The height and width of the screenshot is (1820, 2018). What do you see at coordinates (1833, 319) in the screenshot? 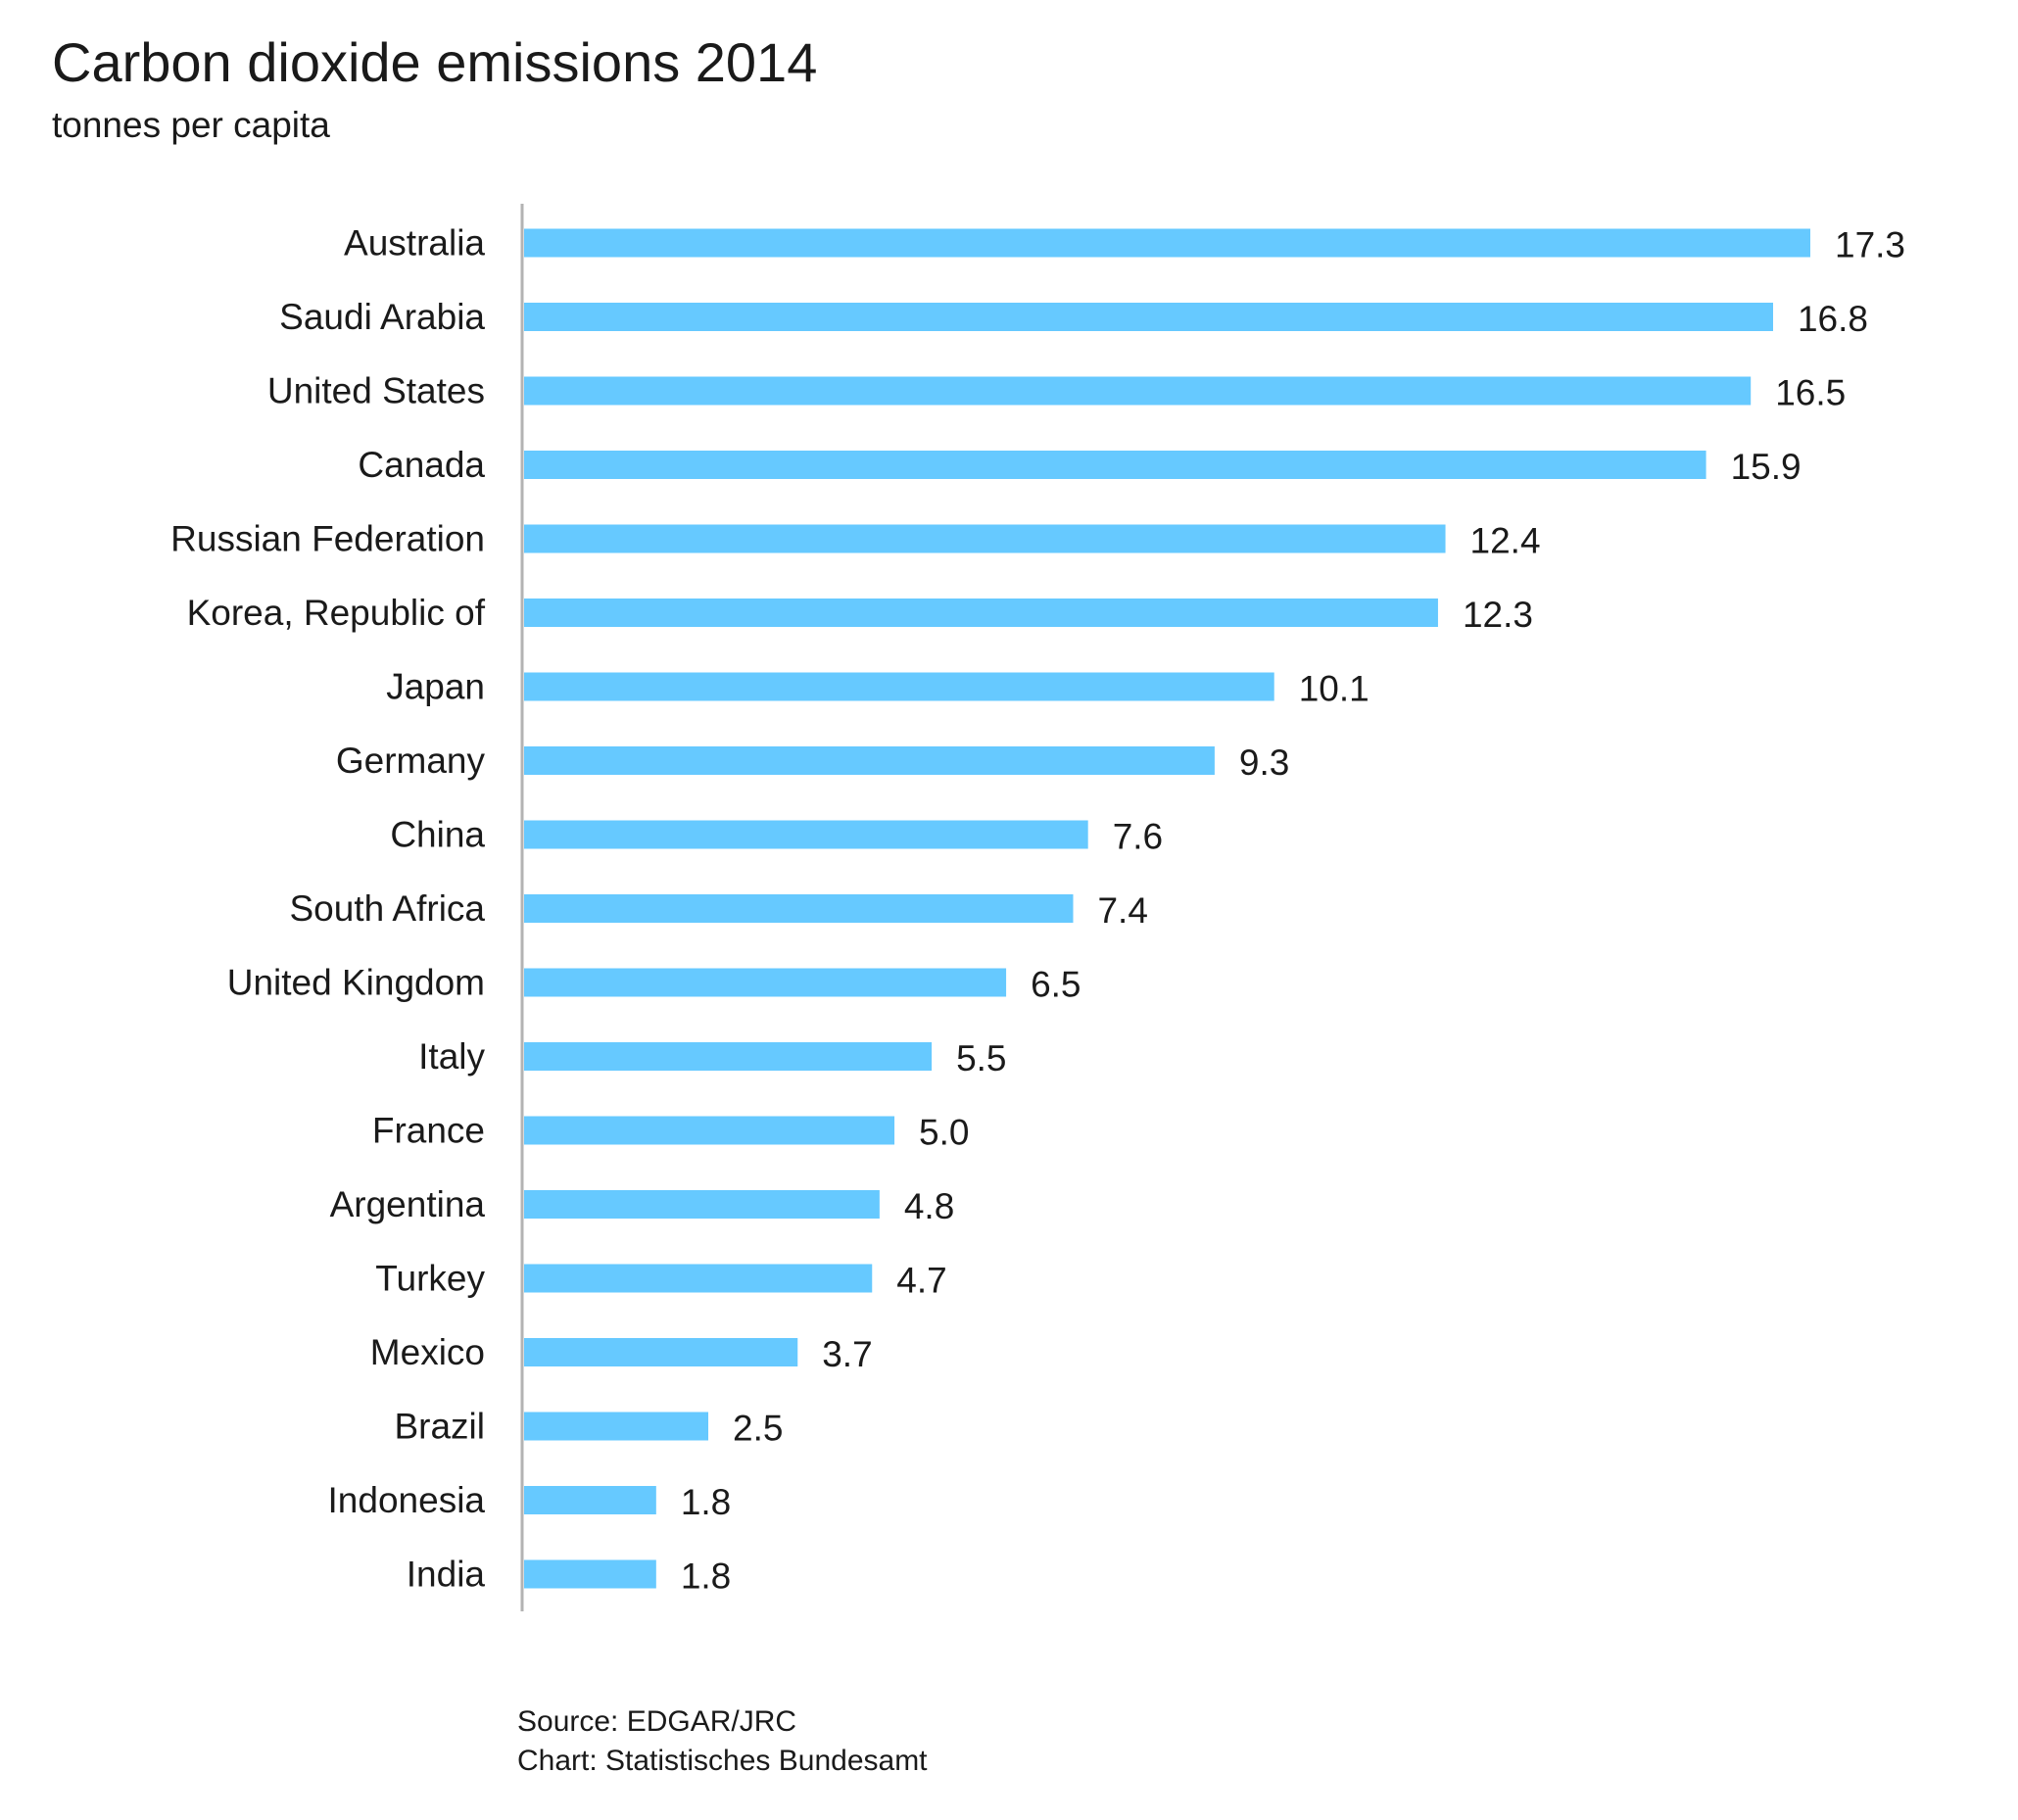
I see `value-label: 16.8` at bounding box center [1833, 319].